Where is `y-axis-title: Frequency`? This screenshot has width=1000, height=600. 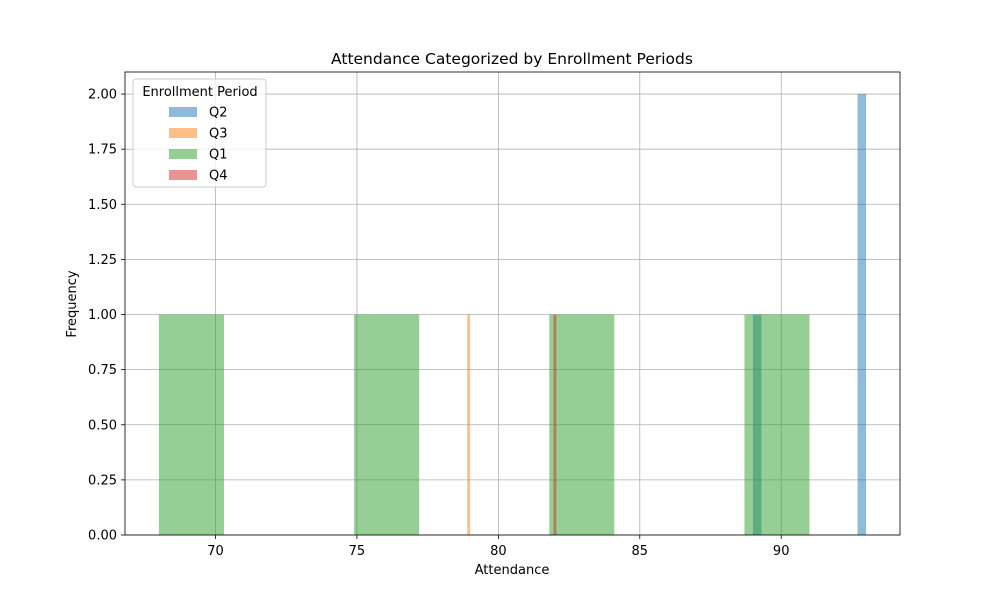 y-axis-title: Frequency is located at coordinates (72, 303).